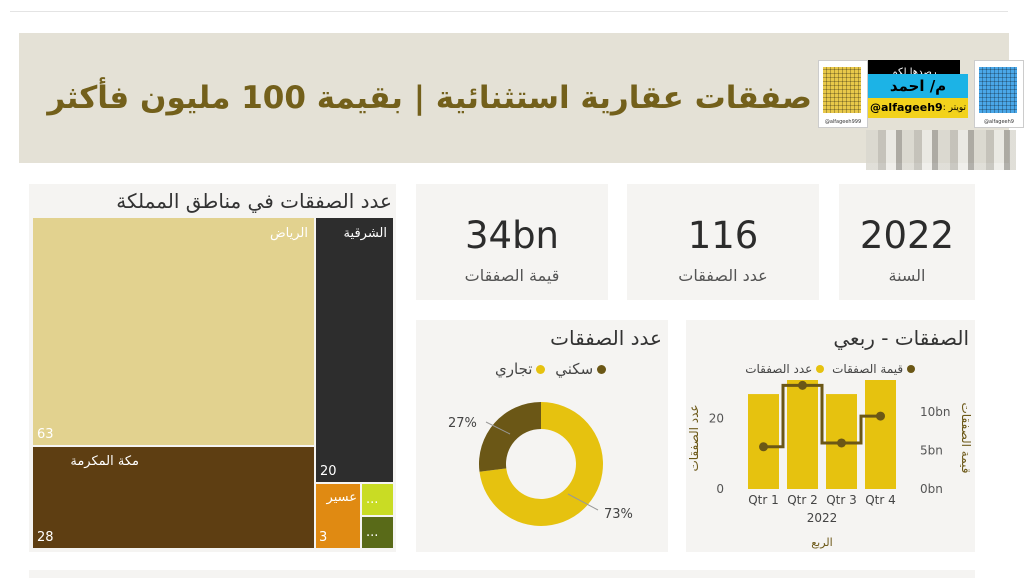 This screenshot has width=1024, height=578. I want to click on combo-title: الصفقات - ربعي, so click(901, 338).